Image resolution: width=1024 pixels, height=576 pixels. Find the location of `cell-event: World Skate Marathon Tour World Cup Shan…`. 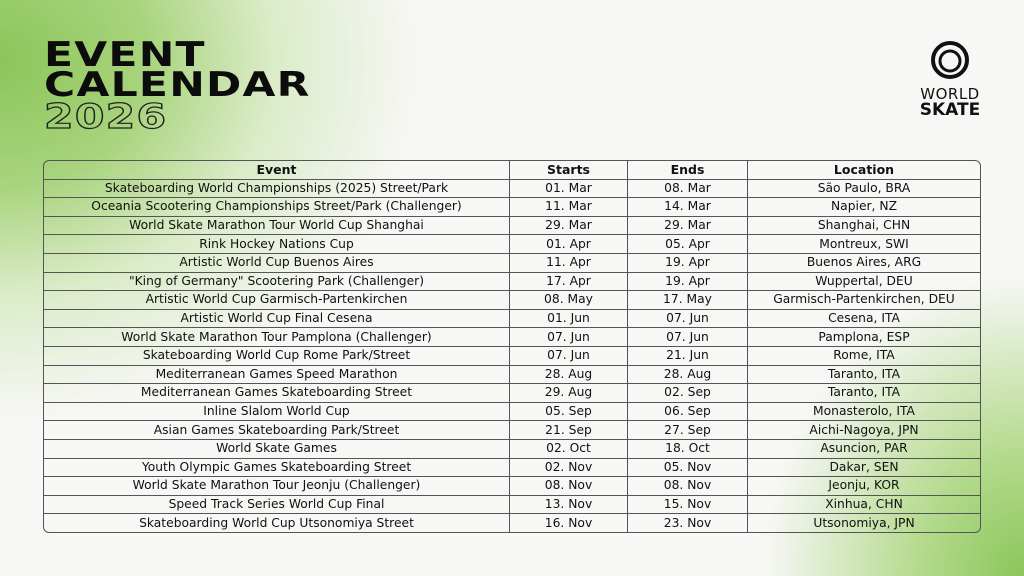

cell-event: World Skate Marathon Tour World Cup Shan… is located at coordinates (277, 226).